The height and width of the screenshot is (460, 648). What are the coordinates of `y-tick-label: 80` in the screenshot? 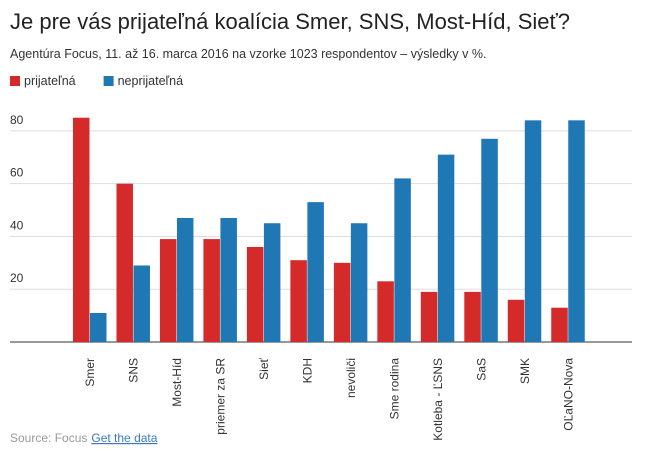 It's located at (17, 120).